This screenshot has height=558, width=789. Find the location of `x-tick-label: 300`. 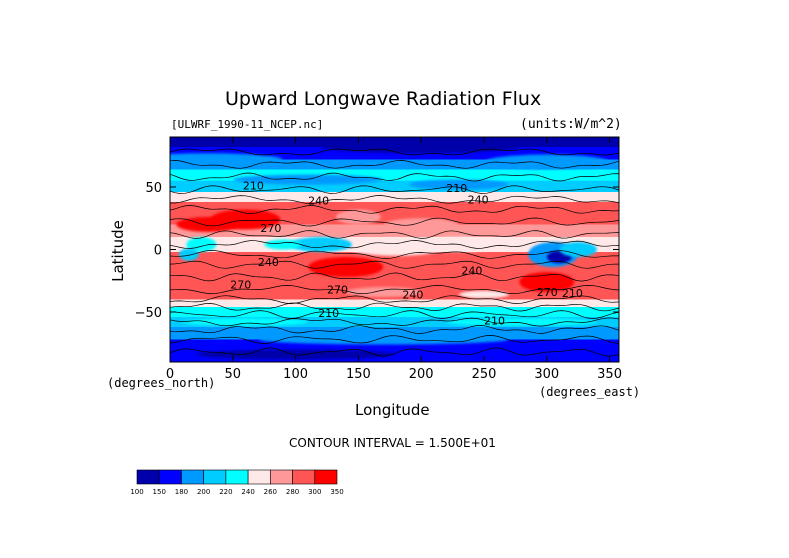

x-tick-label: 300 is located at coordinates (546, 374).